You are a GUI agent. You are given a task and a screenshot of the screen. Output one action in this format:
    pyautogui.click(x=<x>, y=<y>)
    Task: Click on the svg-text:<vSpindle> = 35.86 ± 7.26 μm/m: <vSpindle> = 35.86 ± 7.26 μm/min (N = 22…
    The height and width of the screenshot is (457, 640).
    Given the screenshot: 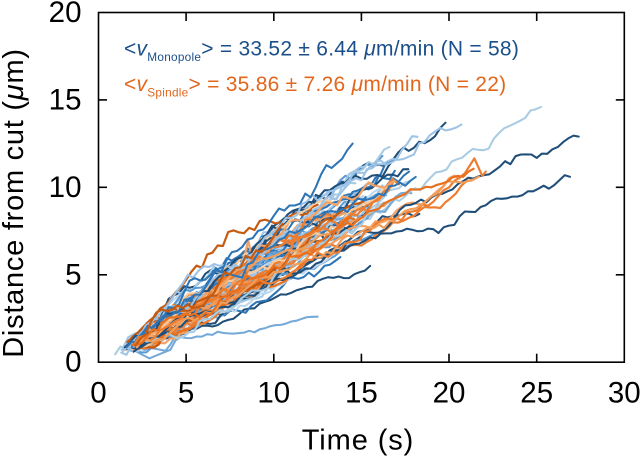 What is the action you would take?
    pyautogui.click(x=315, y=86)
    